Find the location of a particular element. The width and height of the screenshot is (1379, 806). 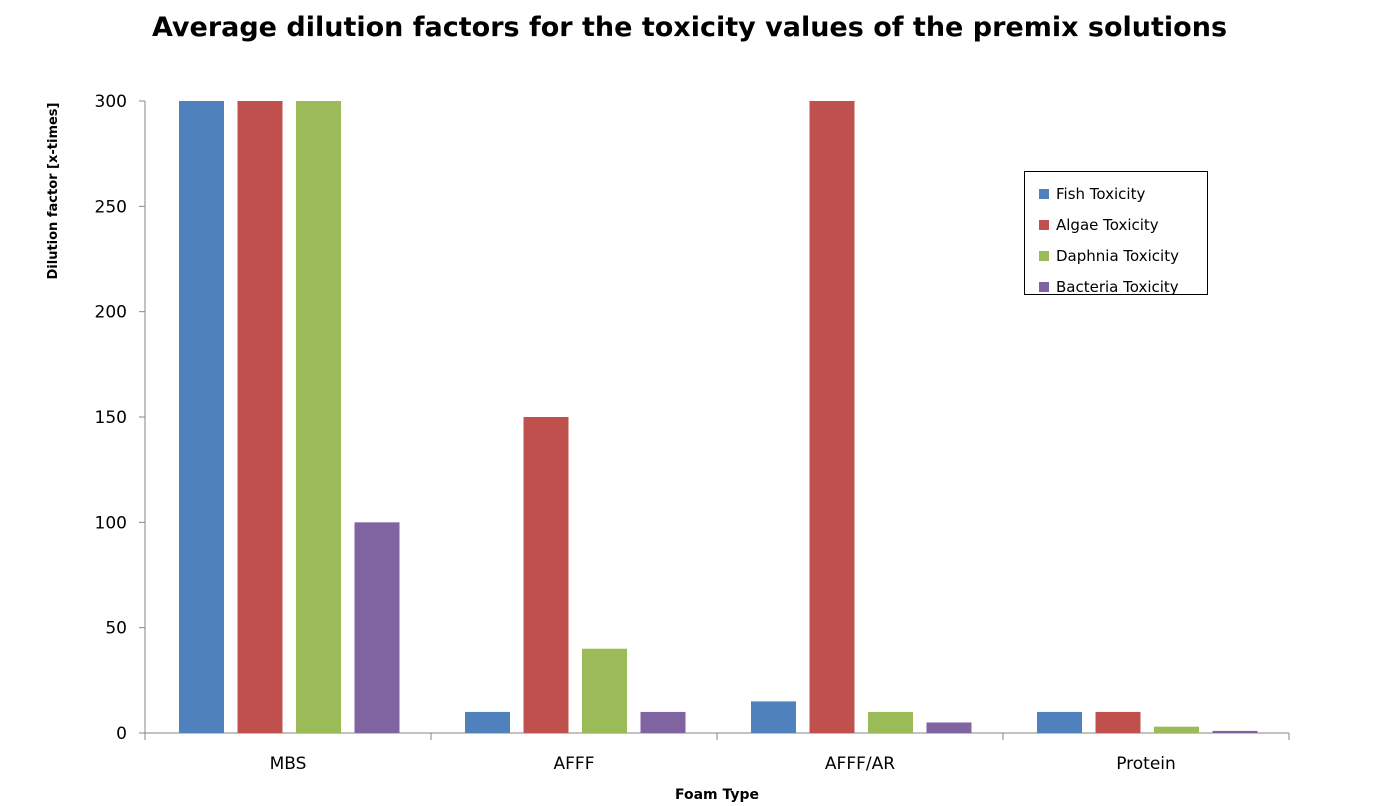

y-tick-label: 50 is located at coordinates (116, 629).